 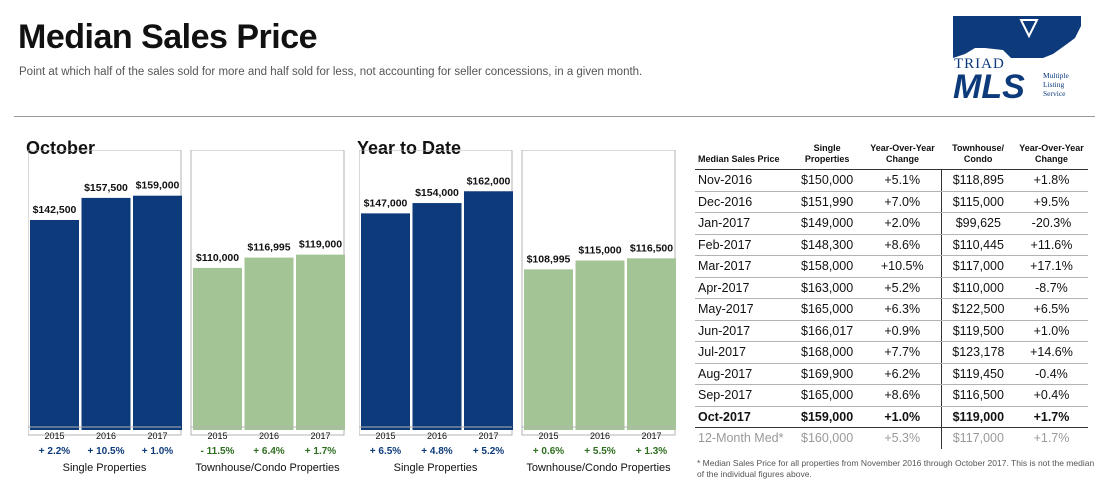 I want to click on table-row: Oct-2017 $159,000 +1.0% $119,000 +1.7%, so click(x=891, y=417).